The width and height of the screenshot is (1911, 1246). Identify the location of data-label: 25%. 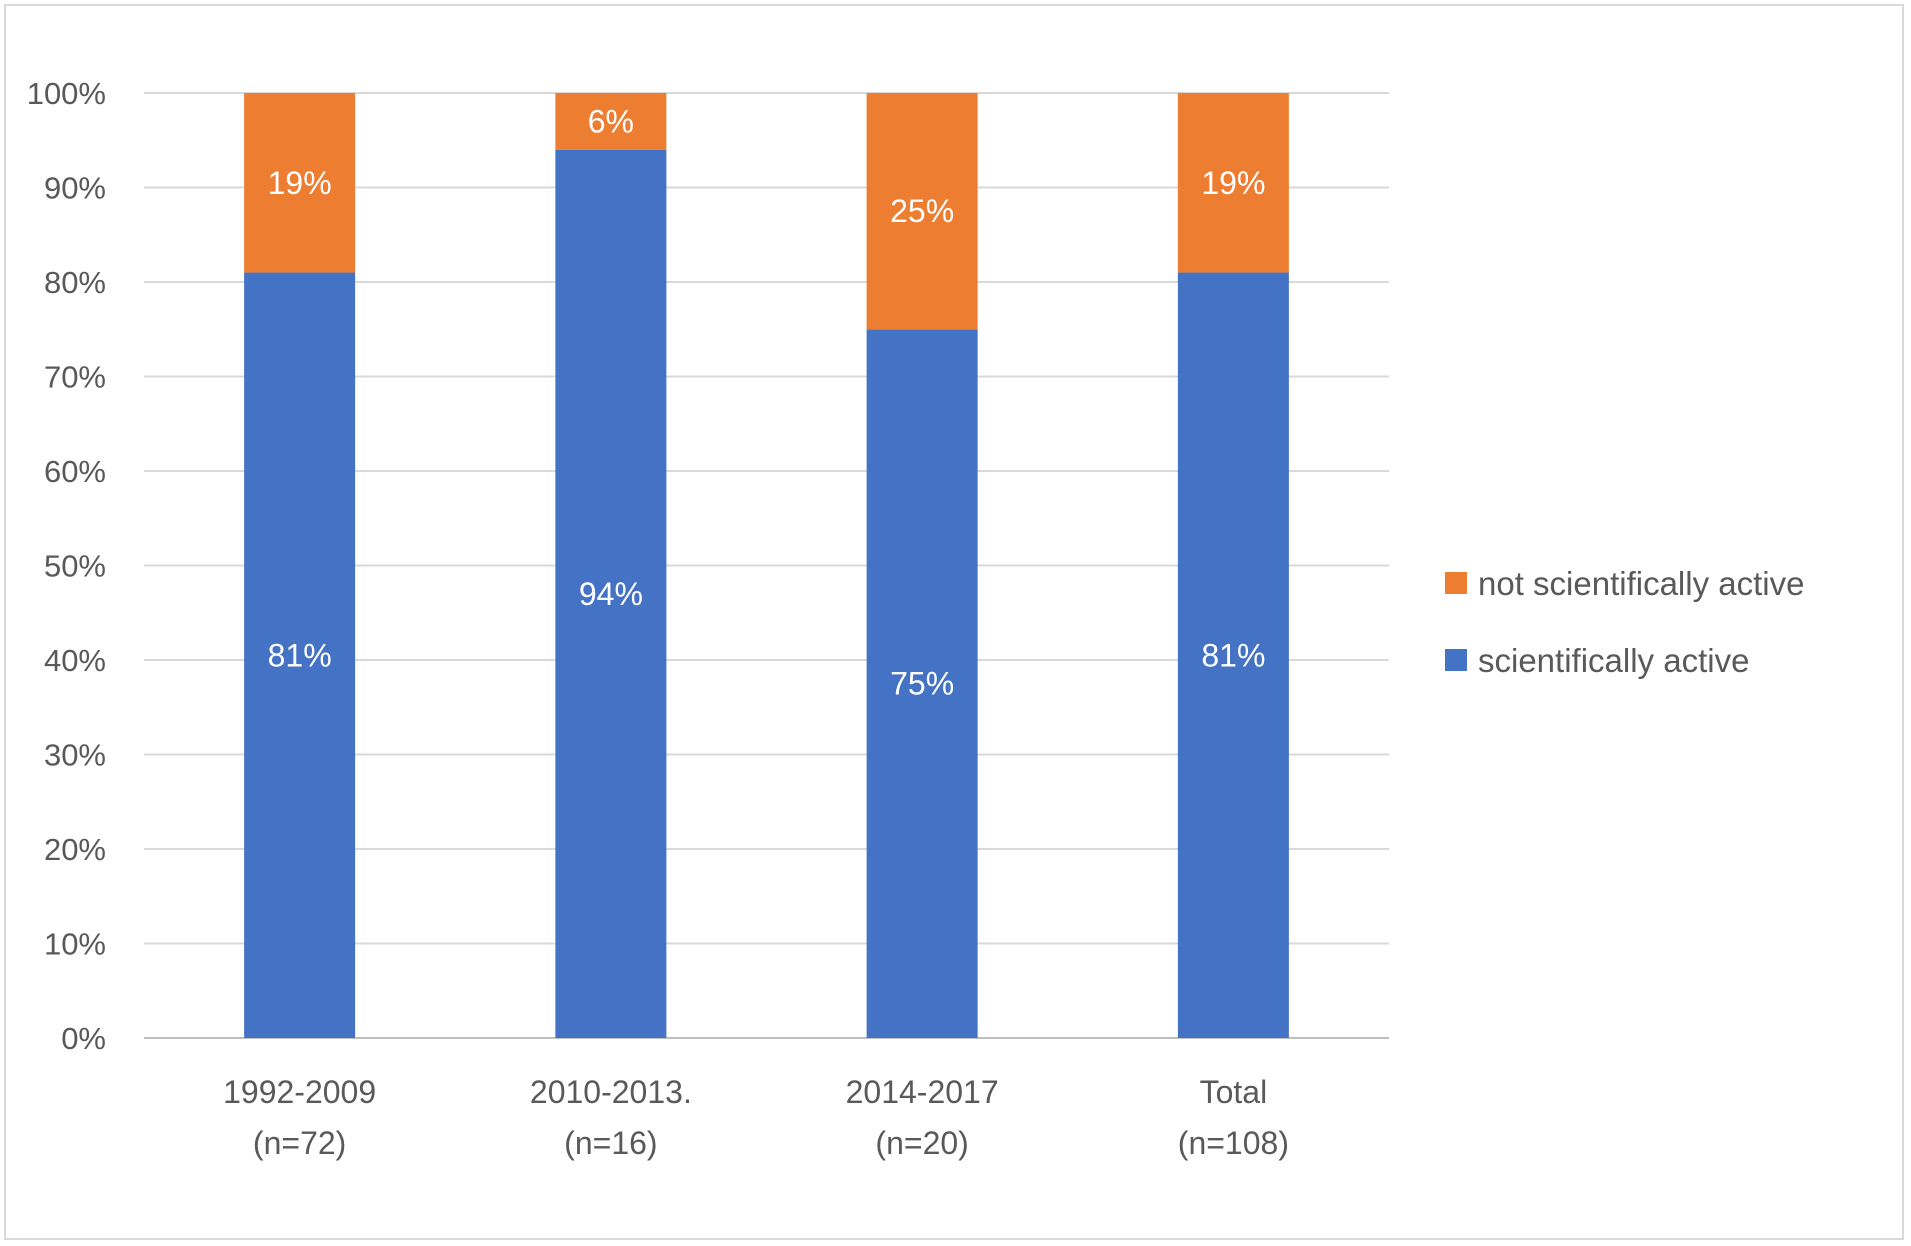
(922, 211).